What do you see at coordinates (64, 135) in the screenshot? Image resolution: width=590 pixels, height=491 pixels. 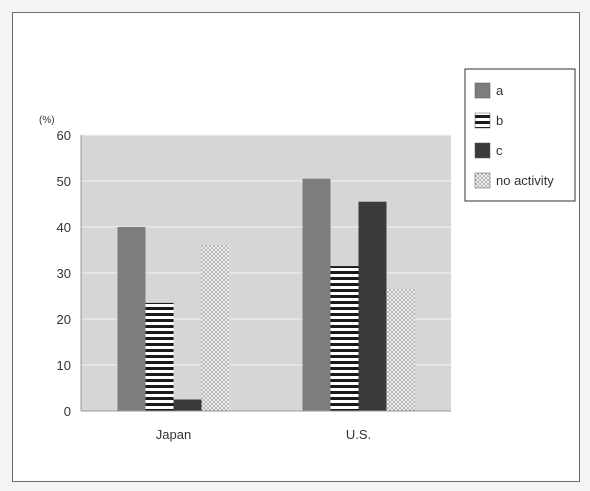 I see `y-tick-label: 60` at bounding box center [64, 135].